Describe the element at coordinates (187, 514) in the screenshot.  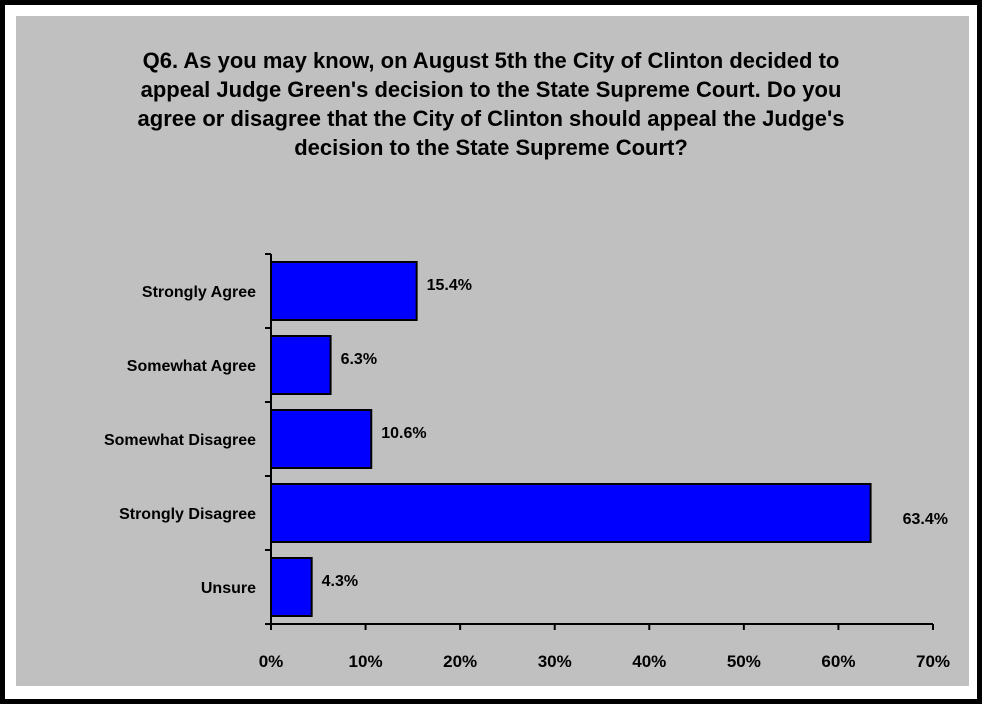
I see `category-label-3: Strongly Disagree` at that location.